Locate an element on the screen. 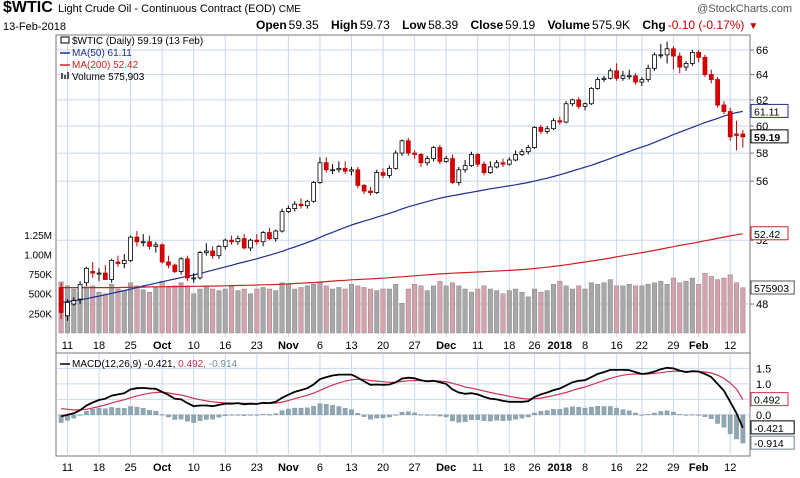 Image resolution: width=800 pixels, height=478 pixels. price-tick-label: 62 is located at coordinates (762, 101).